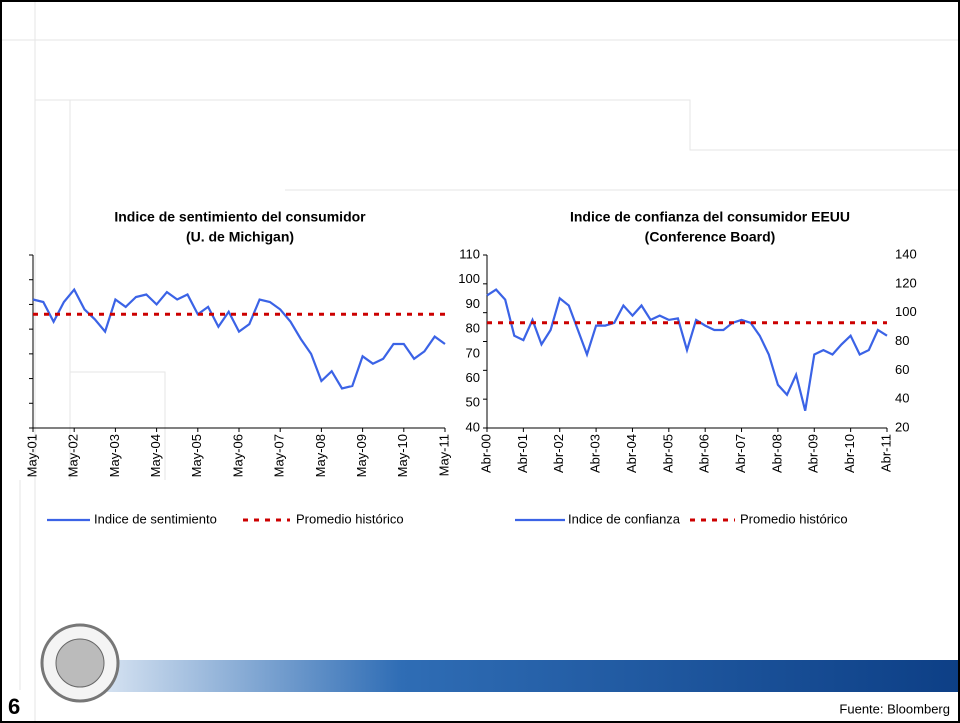 Image resolution: width=960 pixels, height=723 pixels. What do you see at coordinates (849, 453) in the screenshot?
I see `x-tick-label: Abr-10` at bounding box center [849, 453].